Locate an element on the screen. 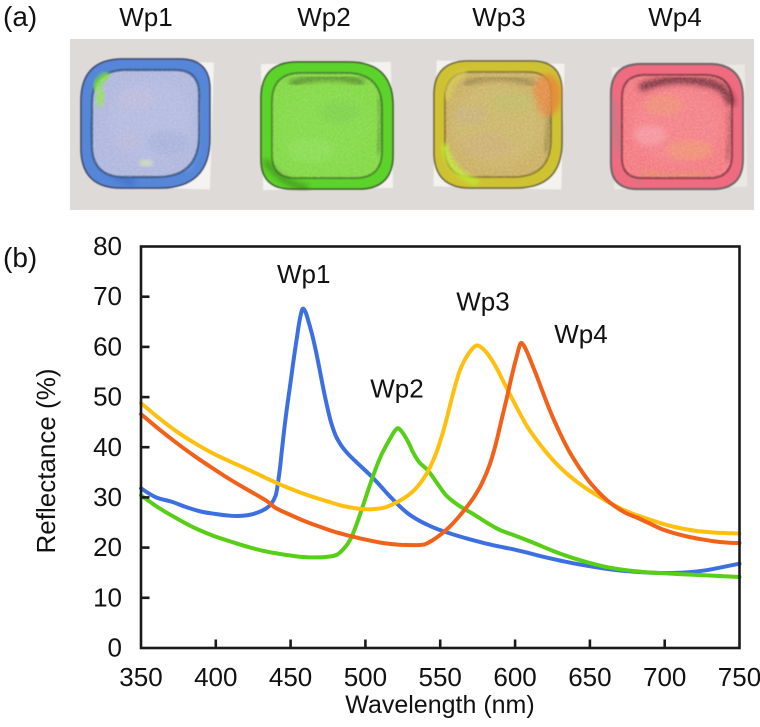  svg-text: 600 is located at coordinates (514, 677).